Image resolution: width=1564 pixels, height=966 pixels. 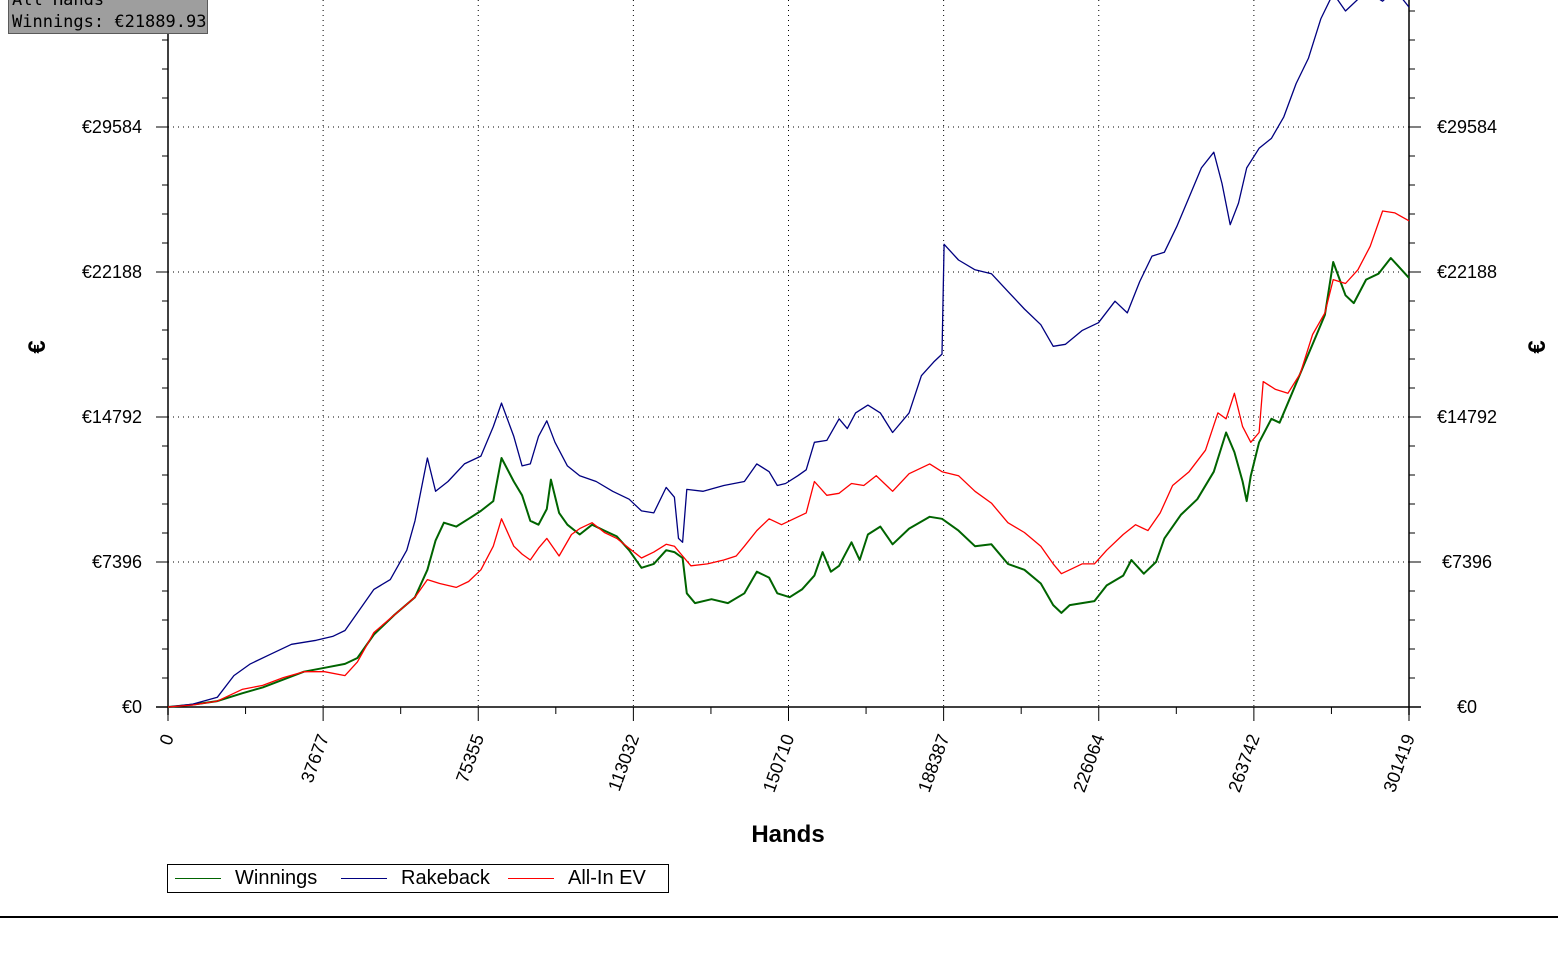 What do you see at coordinates (315, 759) in the screenshot?
I see `x-tick-label: 37677` at bounding box center [315, 759].